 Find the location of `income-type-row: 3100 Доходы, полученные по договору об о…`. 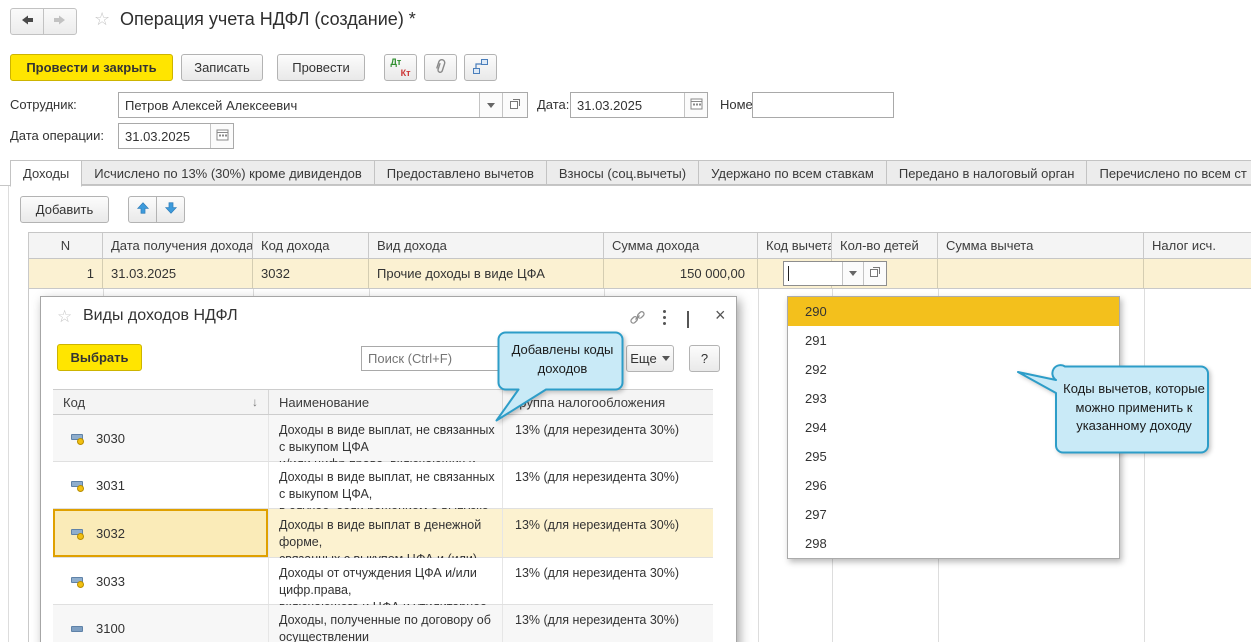

income-type-row: 3100 Доходы, полученные по договору об о… is located at coordinates (383, 623).